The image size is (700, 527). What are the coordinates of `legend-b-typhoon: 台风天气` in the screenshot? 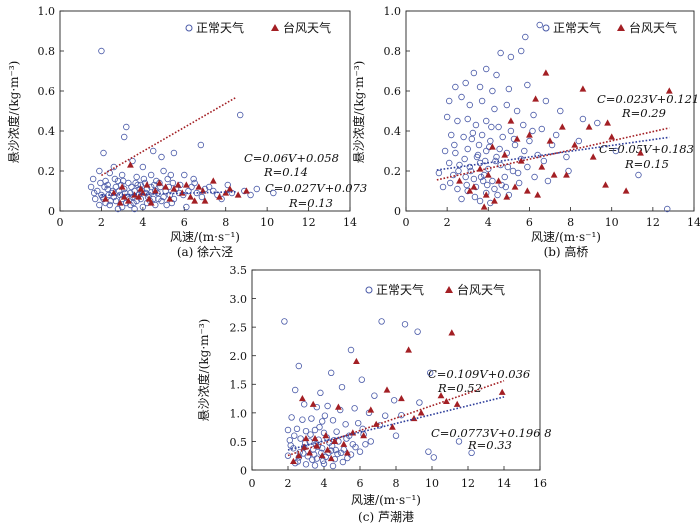 It's located at (653, 27).